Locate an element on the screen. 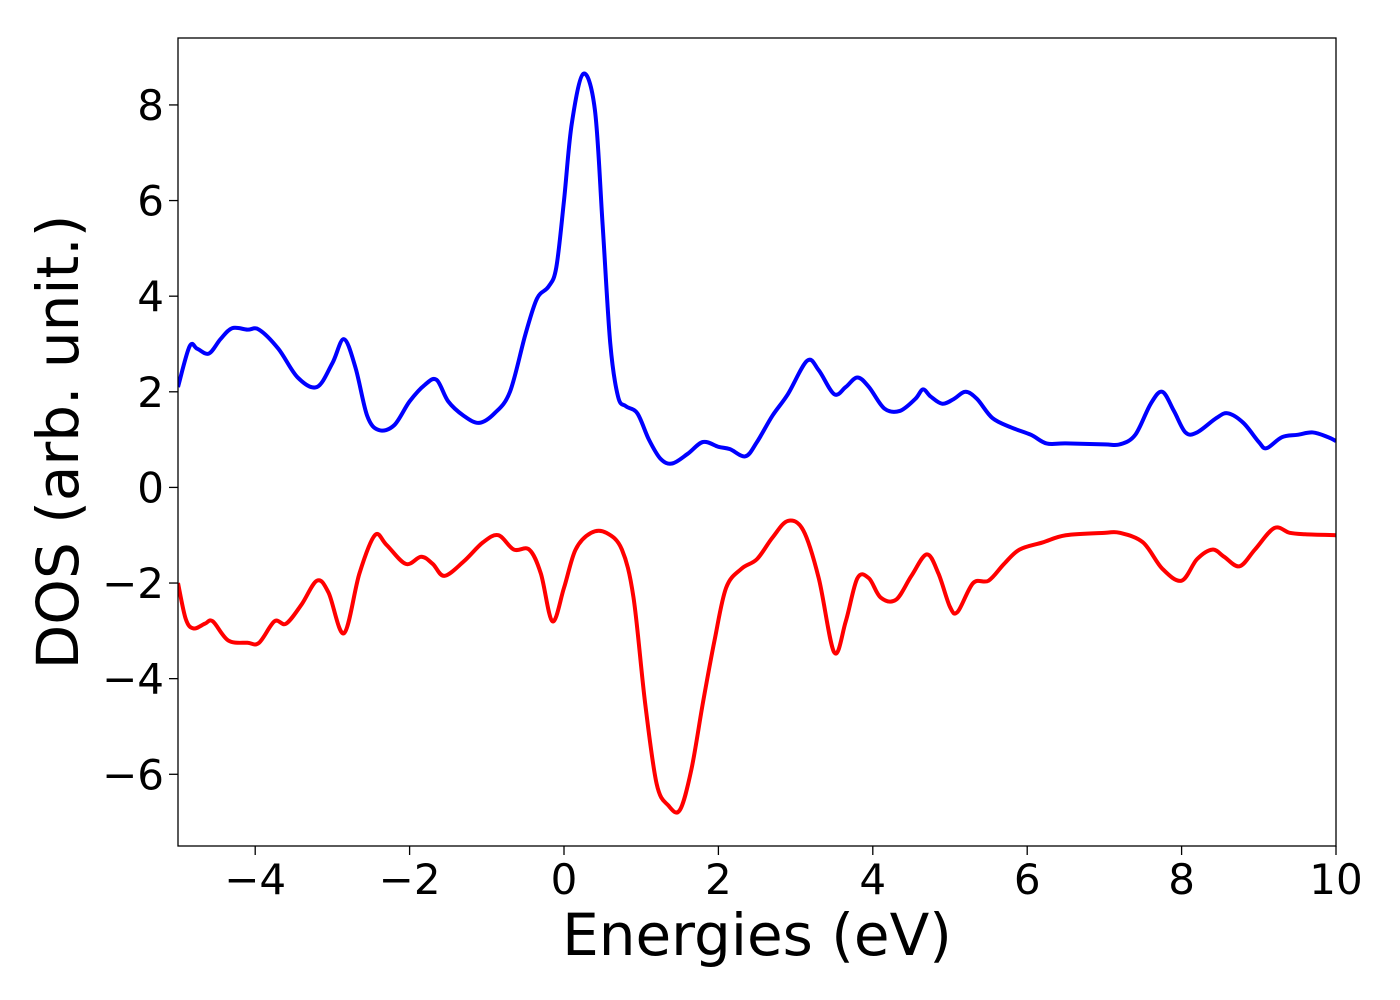  x-tick-label: −4 is located at coordinates (255, 879).